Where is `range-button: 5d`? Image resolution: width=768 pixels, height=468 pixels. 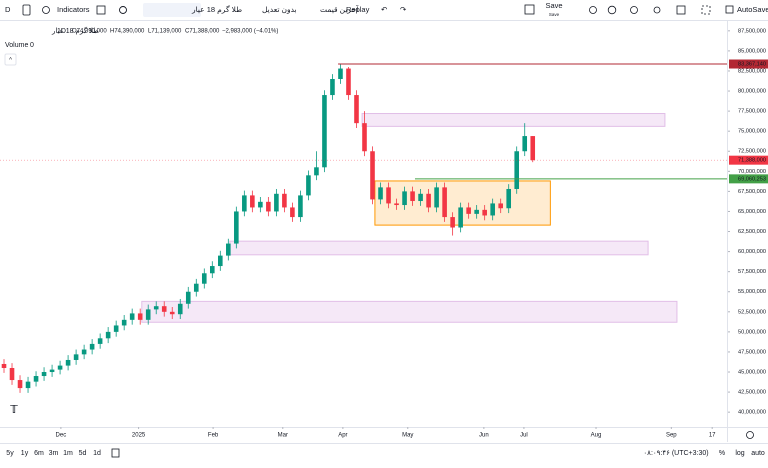
range-button: 5d is located at coordinates (83, 453).